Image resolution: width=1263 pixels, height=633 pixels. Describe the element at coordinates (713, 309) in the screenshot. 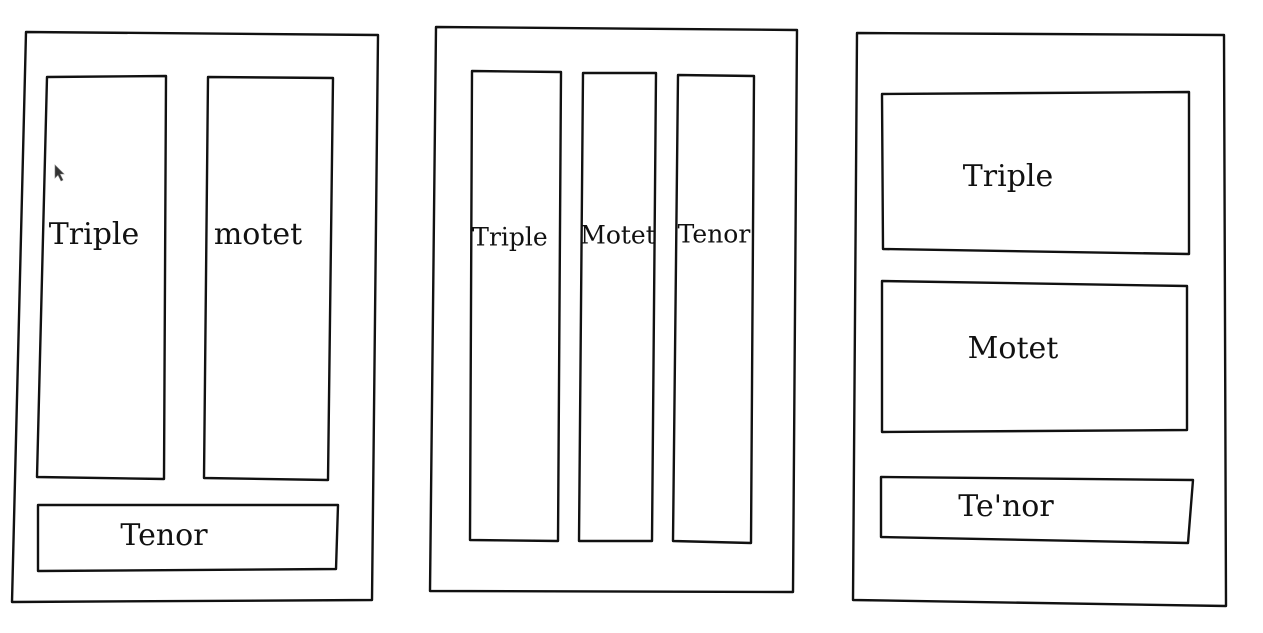

I see `panel-2-tenor-box` at that location.